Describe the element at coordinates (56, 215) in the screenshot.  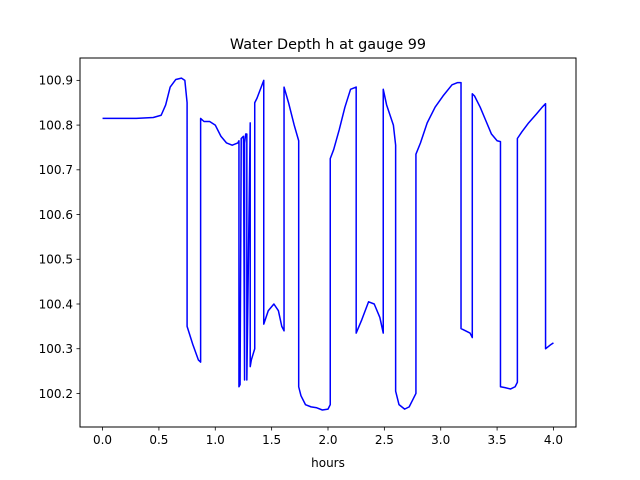
I see `y-tick-label: 100.6` at that location.